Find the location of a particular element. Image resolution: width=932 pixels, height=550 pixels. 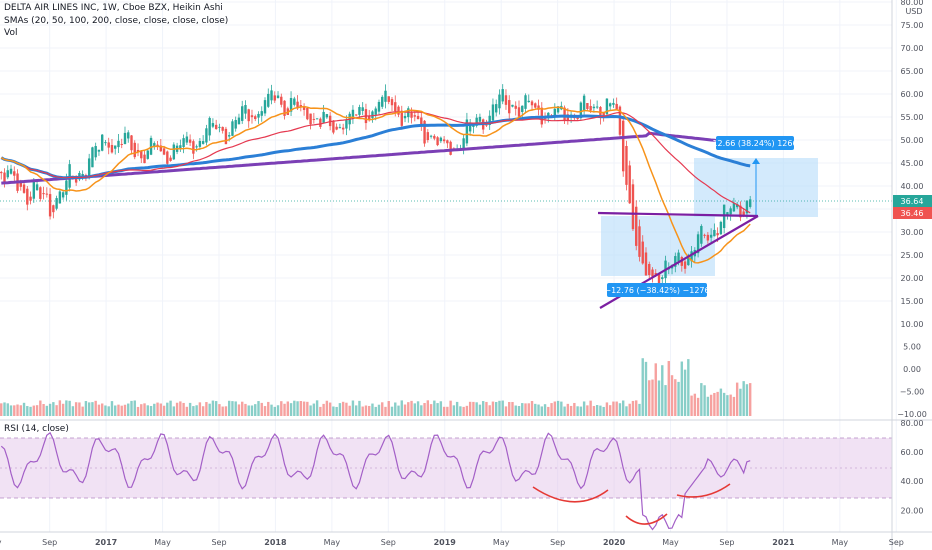

last-close-badge-bg is located at coordinates (912, 201).